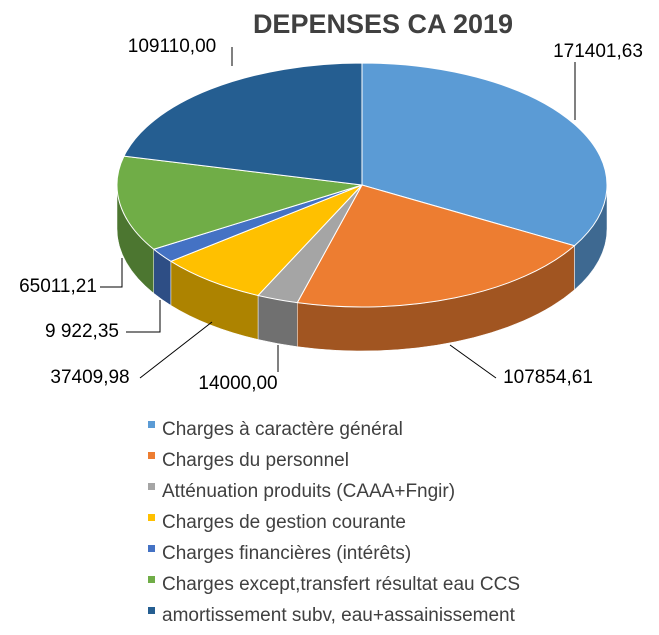 Image resolution: width=659 pixels, height=635 pixels. Describe the element at coordinates (237, 383) in the screenshot. I see `data-label: 14000,00` at that location.